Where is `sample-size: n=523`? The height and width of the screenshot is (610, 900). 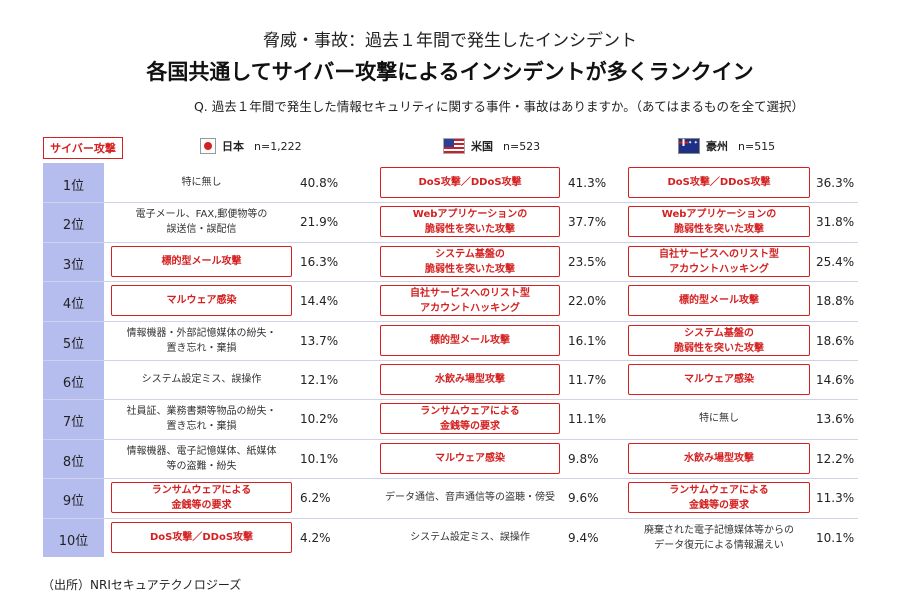 sample-size: n=523 is located at coordinates (522, 146).